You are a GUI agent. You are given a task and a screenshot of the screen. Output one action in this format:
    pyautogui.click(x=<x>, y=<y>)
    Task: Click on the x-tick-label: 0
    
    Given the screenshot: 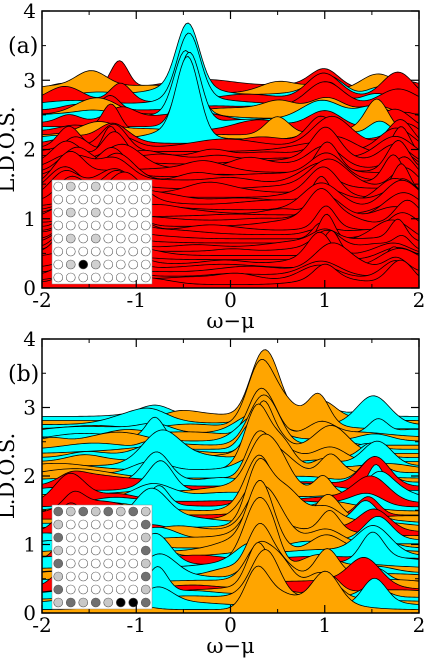 What is the action you would take?
    pyautogui.click(x=230, y=300)
    